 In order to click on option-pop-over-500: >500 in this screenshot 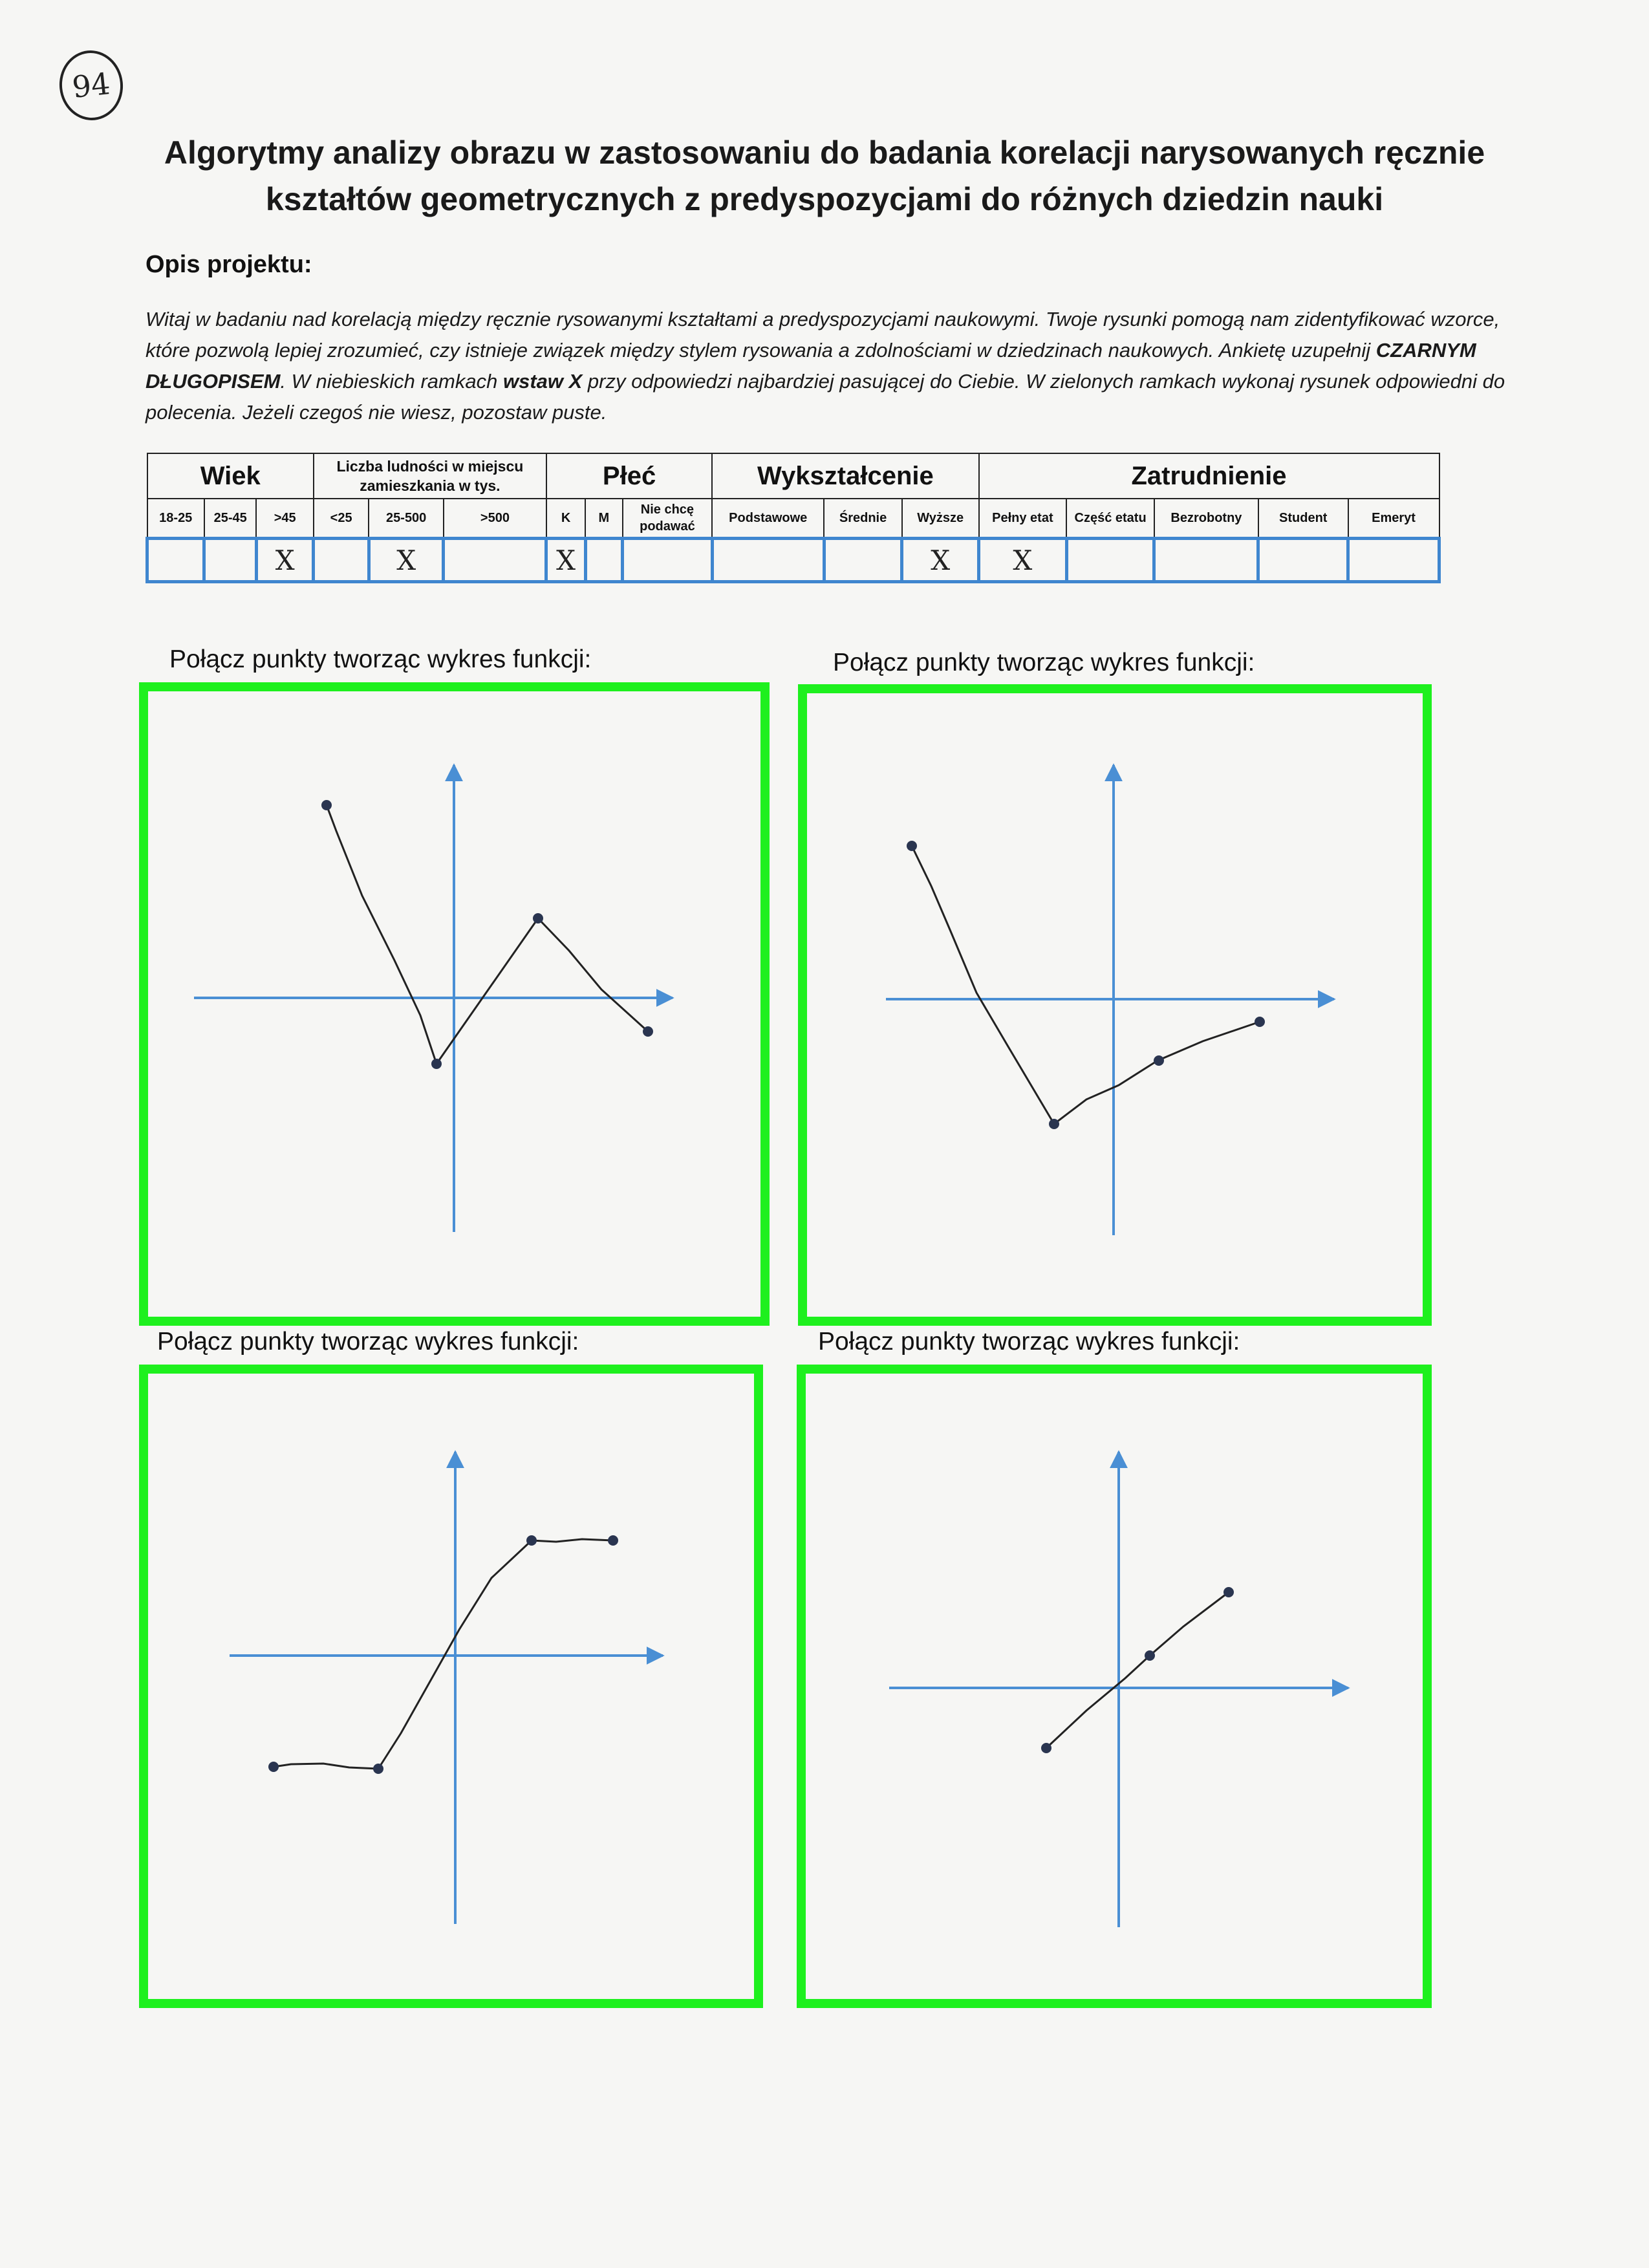, I will do `click(494, 518)`.